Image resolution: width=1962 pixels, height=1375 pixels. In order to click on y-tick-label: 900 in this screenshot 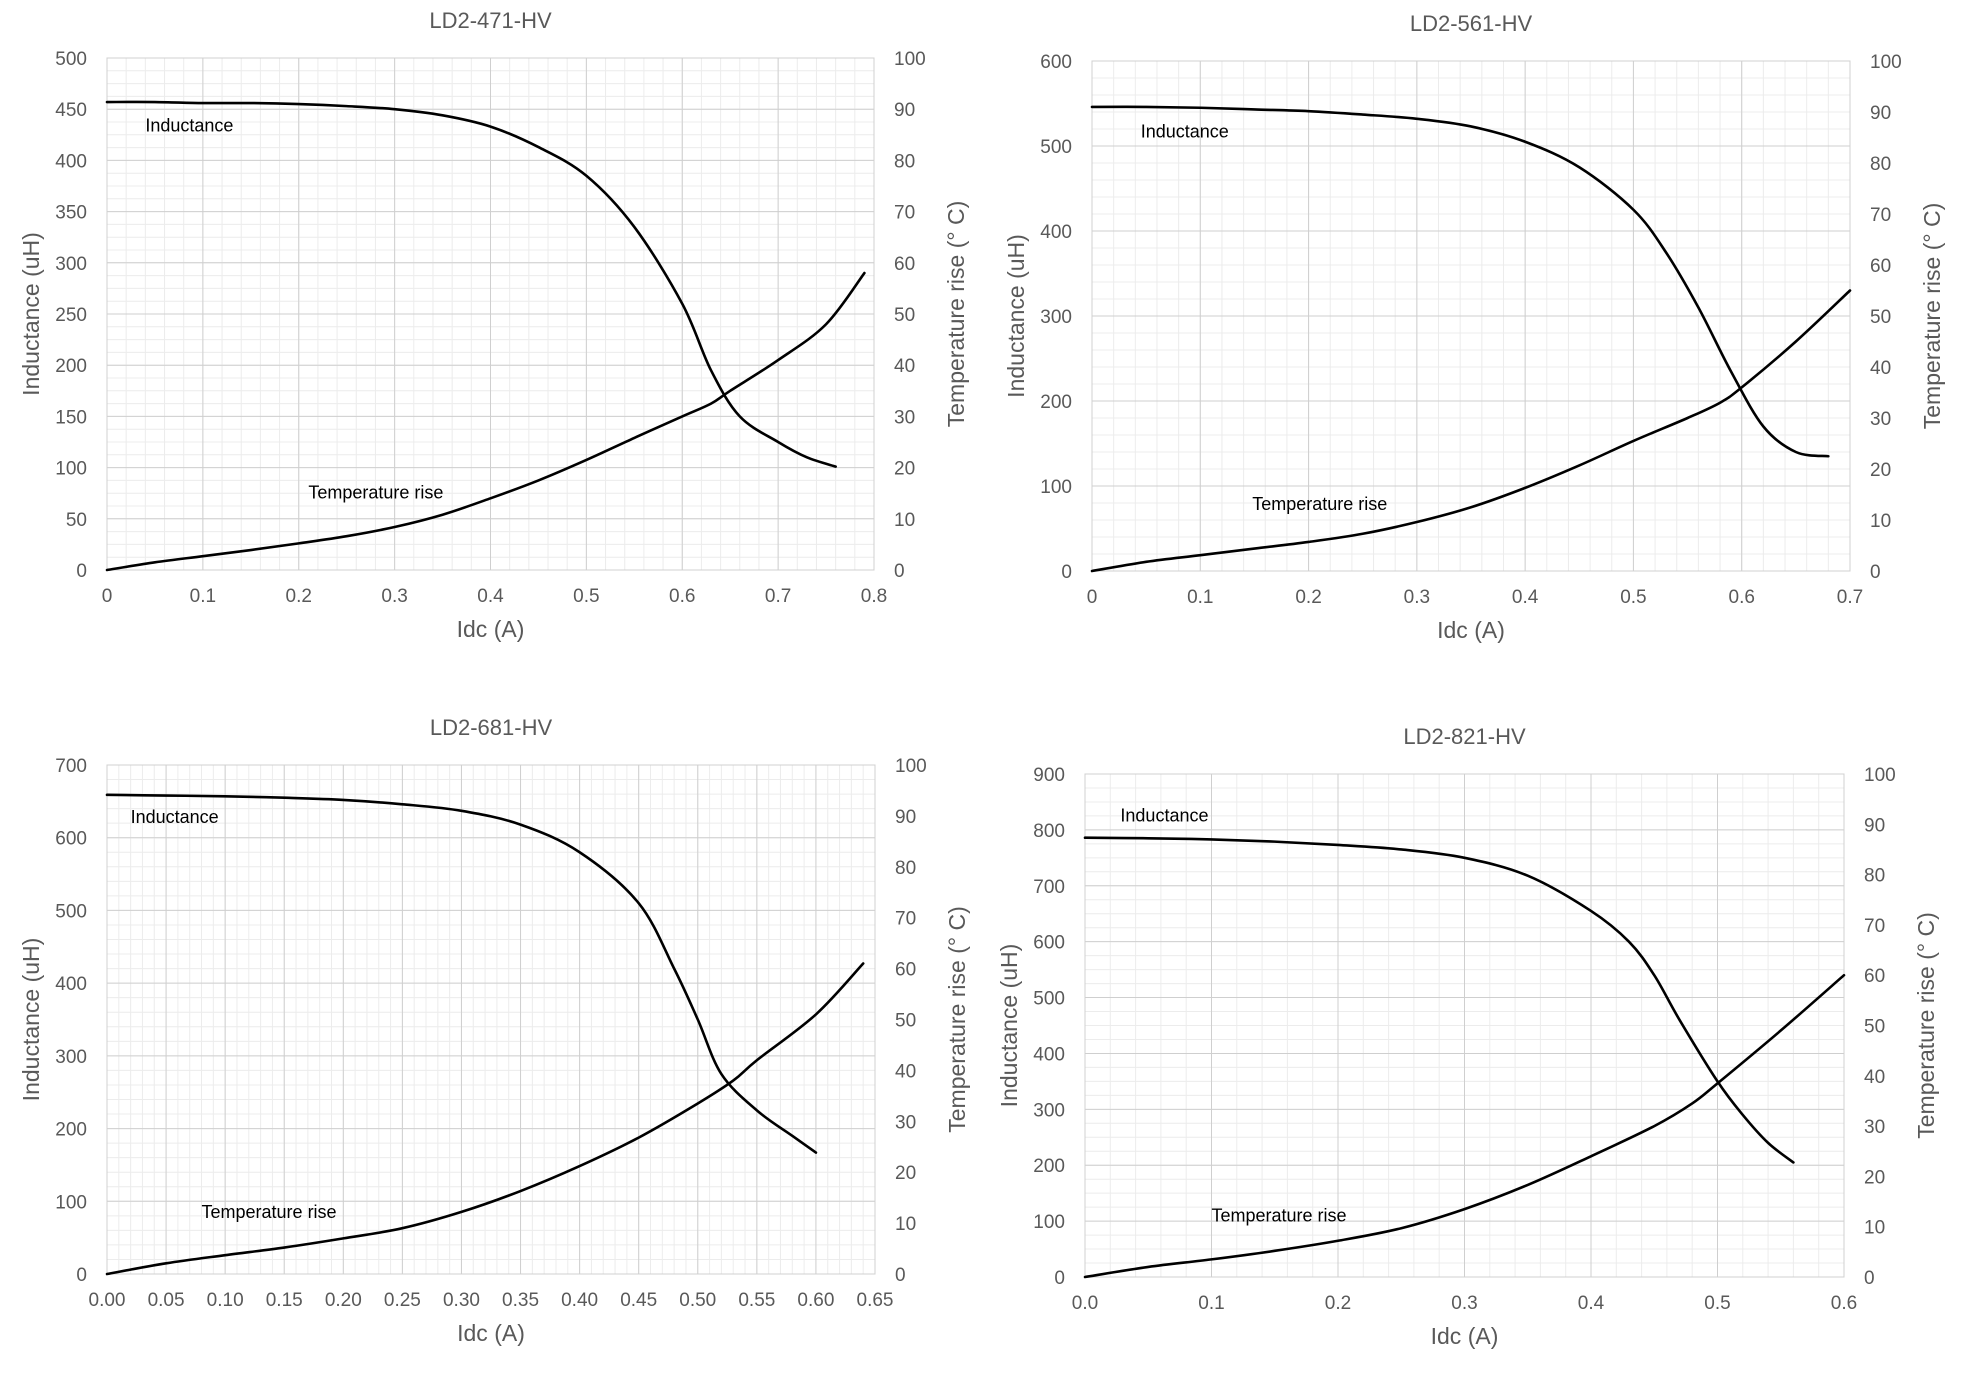, I will do `click(1049, 775)`.